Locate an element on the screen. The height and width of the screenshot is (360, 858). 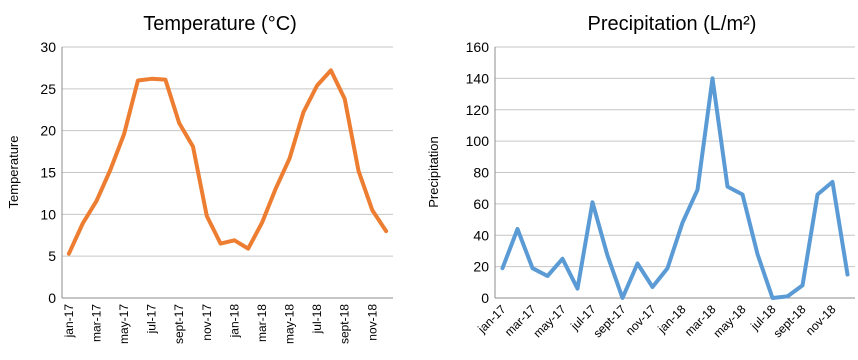
precipitation-y-tick-label: 60 is located at coordinates (481, 204).